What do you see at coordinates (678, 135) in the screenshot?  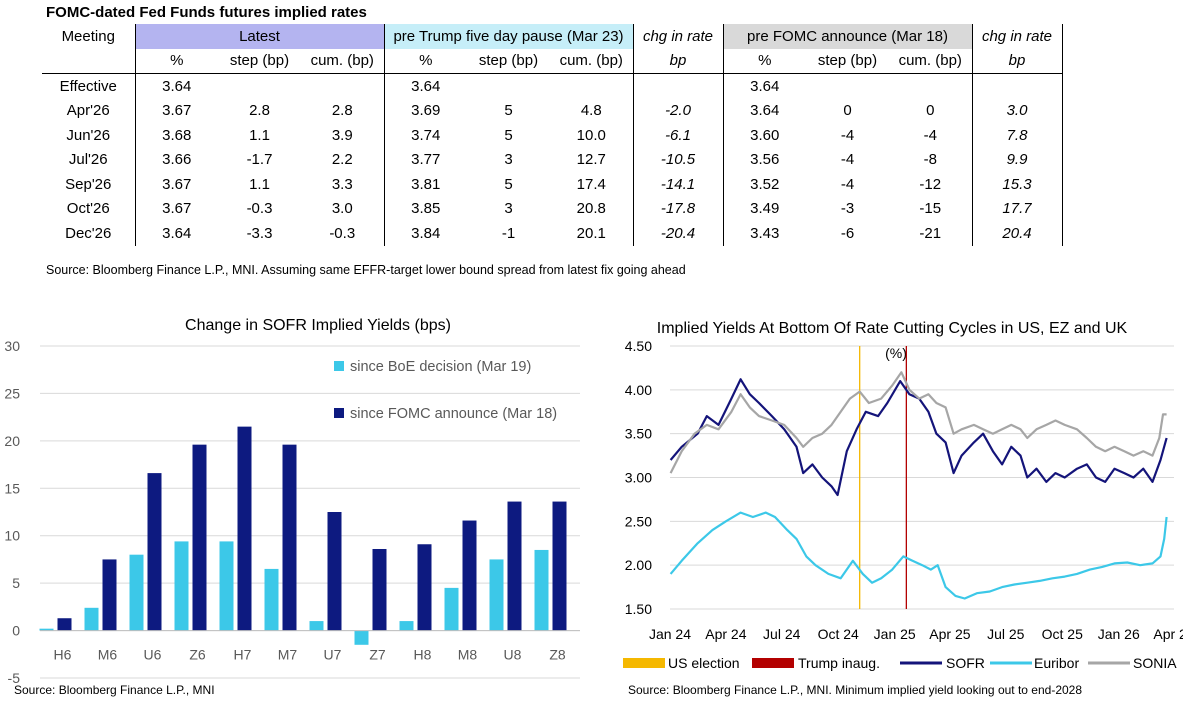 I see `cell-trump-chg: -6.1` at bounding box center [678, 135].